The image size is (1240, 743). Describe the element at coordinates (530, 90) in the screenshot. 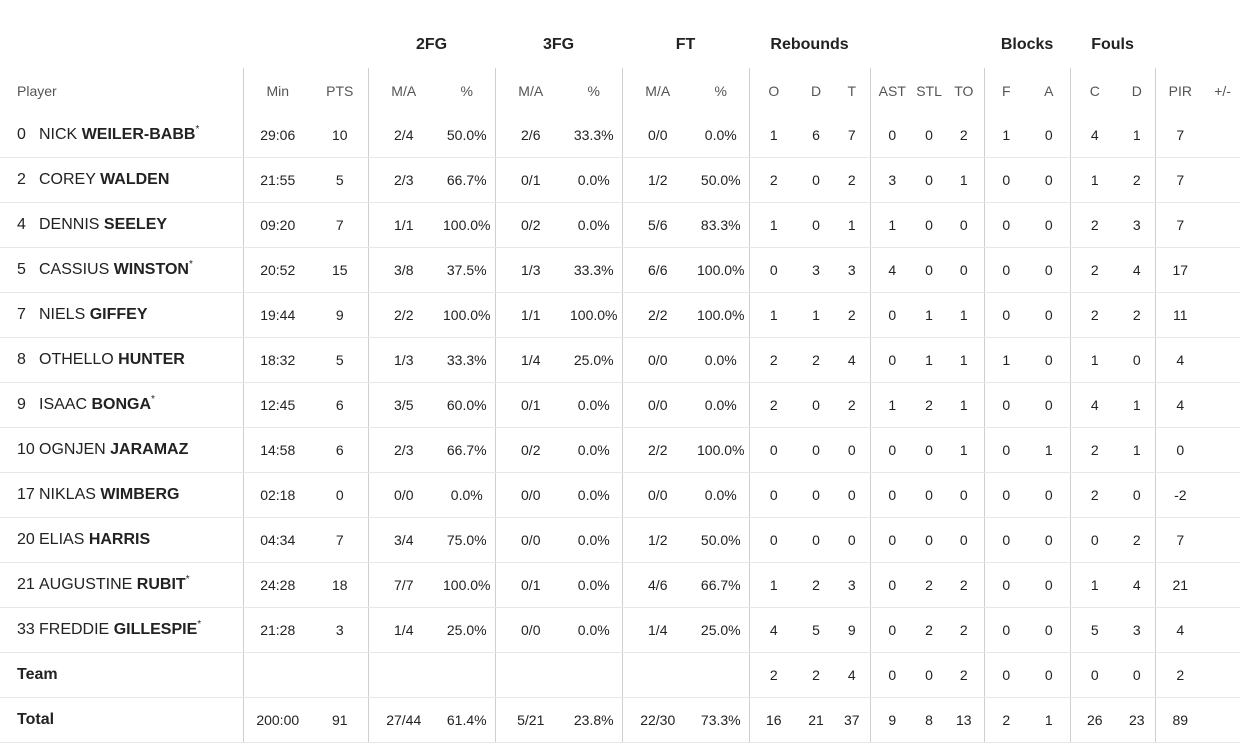

I see `col-3fg-ma: M/A` at that location.